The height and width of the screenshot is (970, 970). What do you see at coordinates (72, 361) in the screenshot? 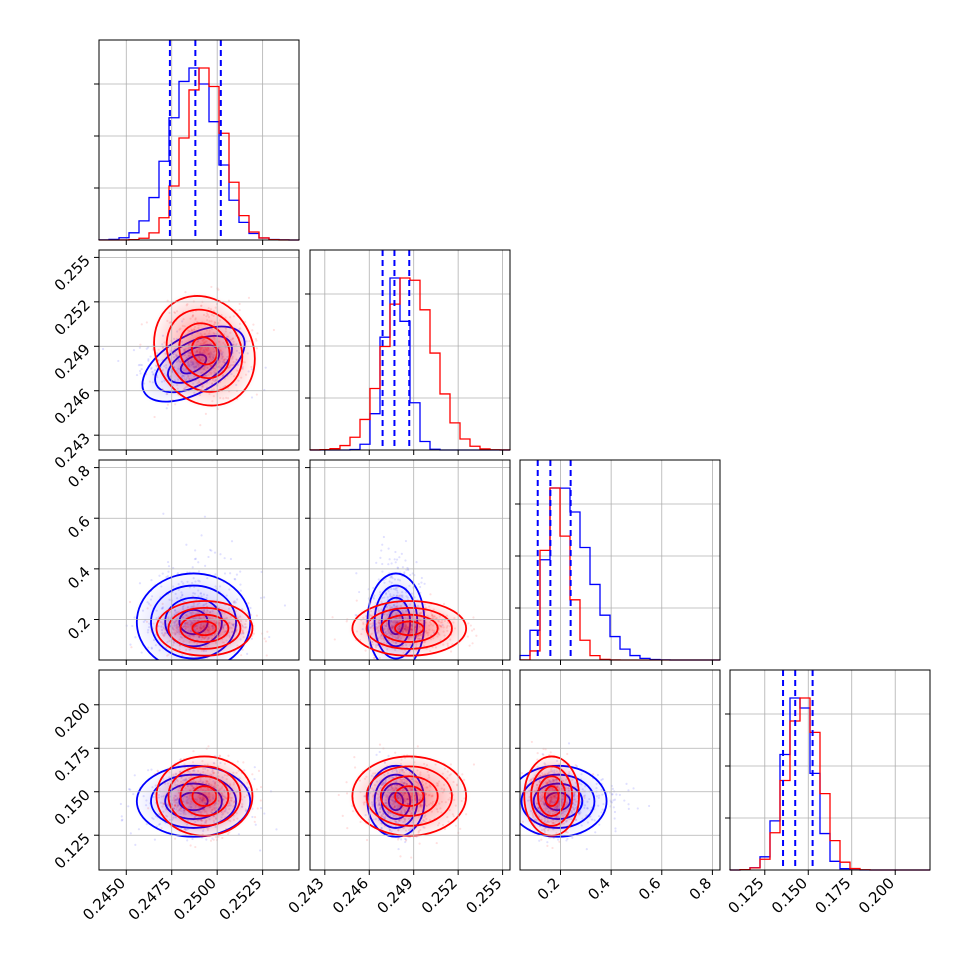
I see `y-tick-label: 0.249` at bounding box center [72, 361].